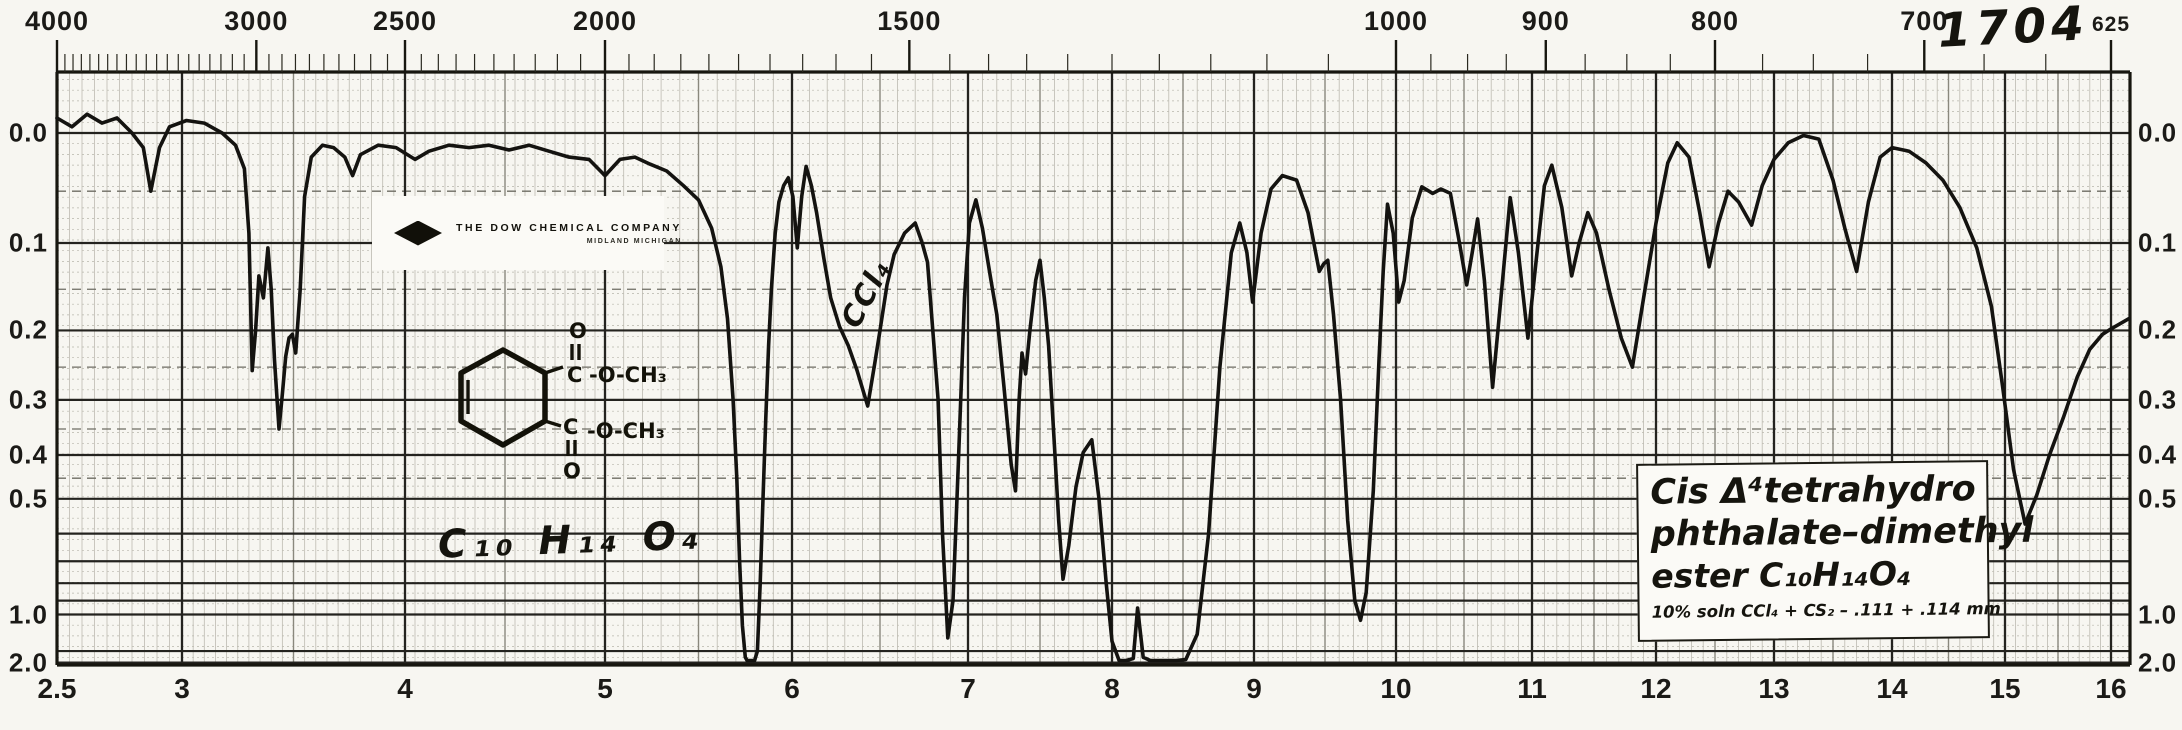 The image size is (2182, 730). Describe the element at coordinates (2158, 132) in the screenshot. I see `right-axis-label: 0.0` at that location.